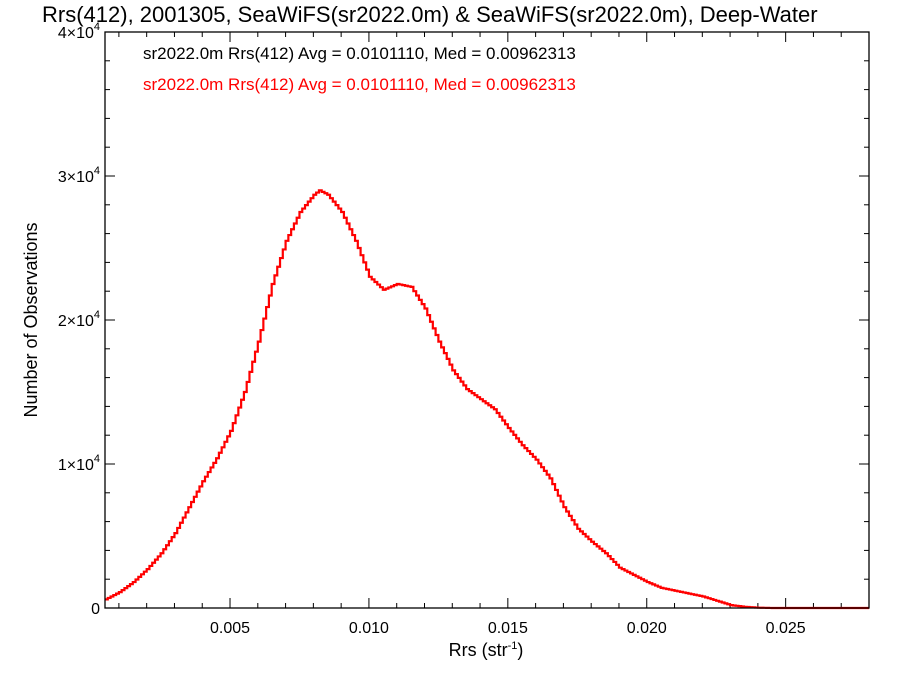  I want to click on y-tick-label-2: 2×10⁴, so click(79, 319).